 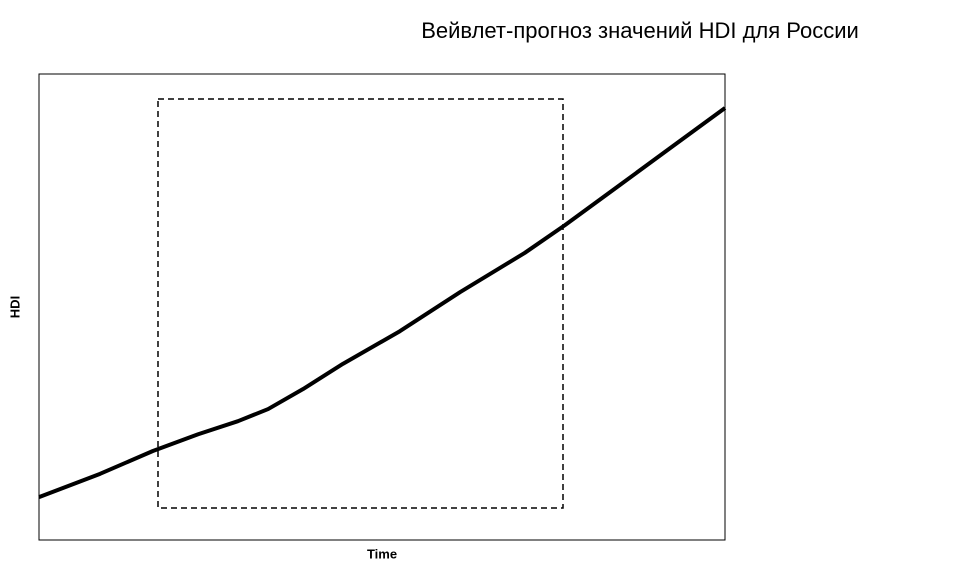 I want to click on y-axis-label: HDI, so click(x=14, y=307).